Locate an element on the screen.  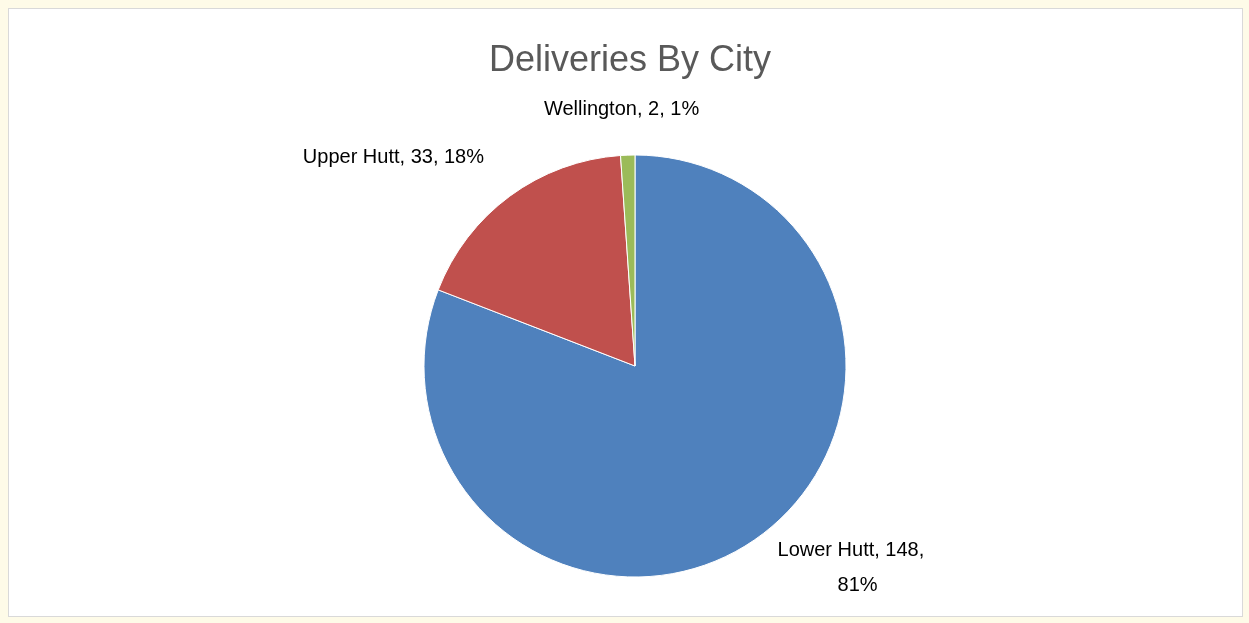
slice-label: Wellington, 2, 1% is located at coordinates (621, 108).